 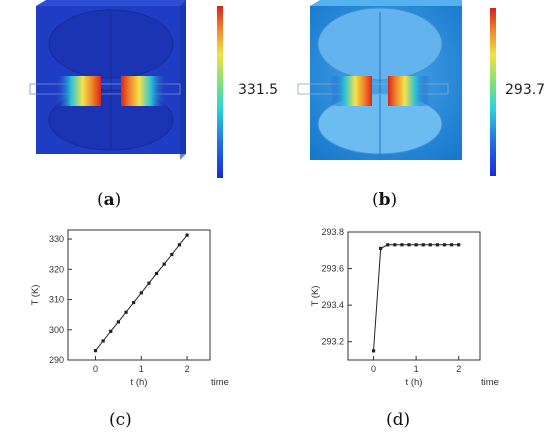 I want to click on y-tick-label: 310, so click(x=56, y=300).